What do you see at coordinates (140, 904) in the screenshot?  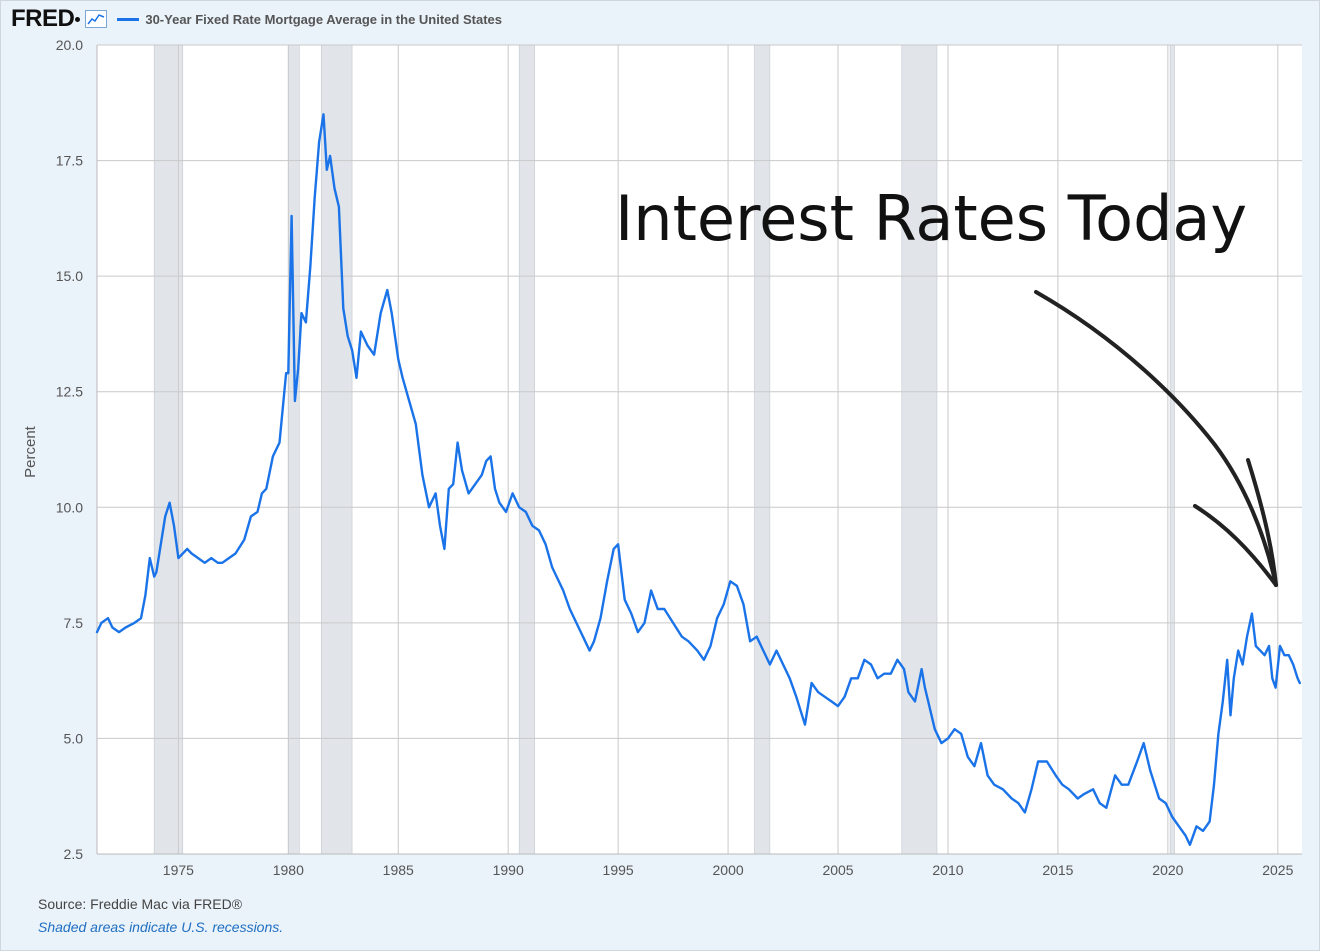 I see `source-note: Source: Freddie Mac via FRED®` at bounding box center [140, 904].